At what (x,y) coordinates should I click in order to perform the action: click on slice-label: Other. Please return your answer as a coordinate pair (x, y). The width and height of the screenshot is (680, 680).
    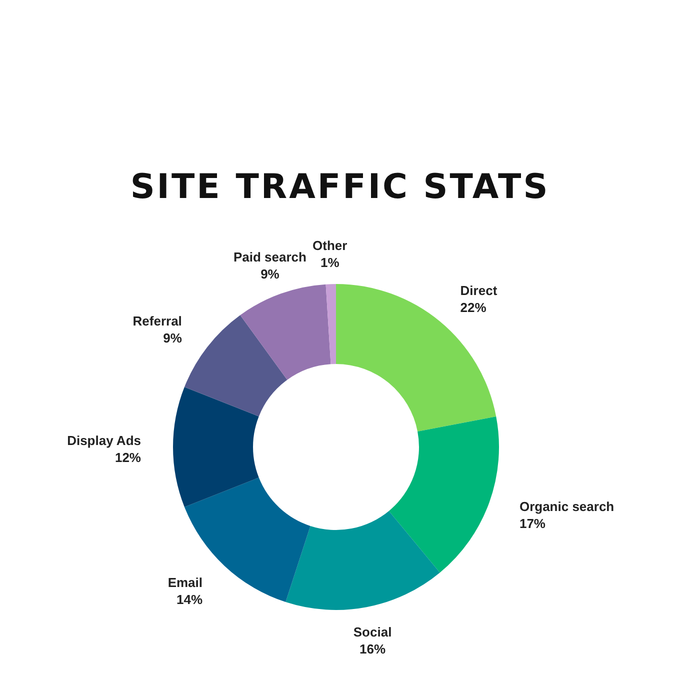
    Looking at the image, I should click on (330, 246).